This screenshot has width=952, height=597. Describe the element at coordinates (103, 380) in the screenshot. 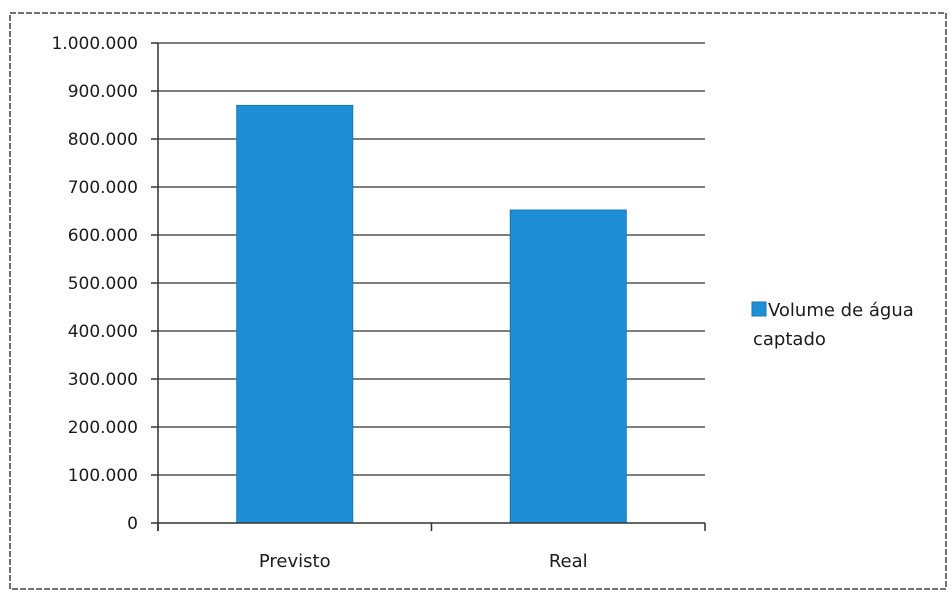

I see `y-tick-label: 300.000` at that location.